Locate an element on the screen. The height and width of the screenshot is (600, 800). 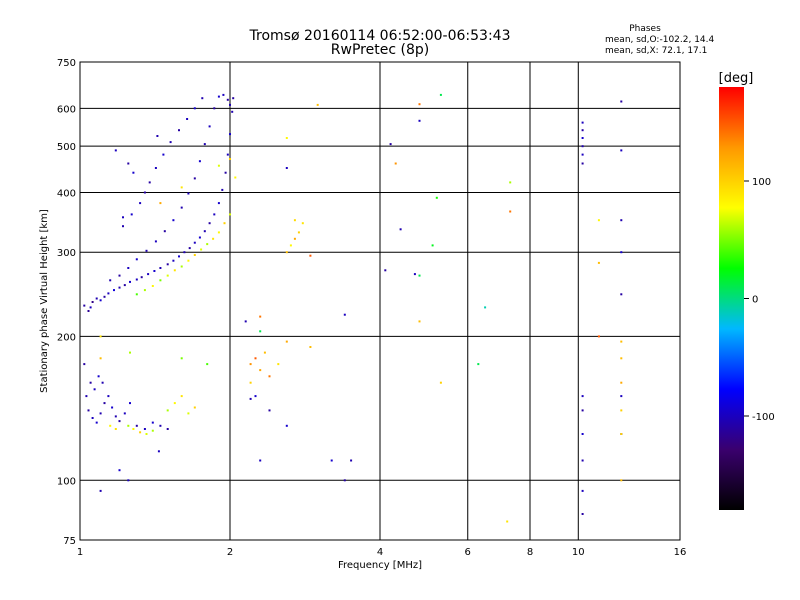
x-tick-label: 2 is located at coordinates (230, 552).